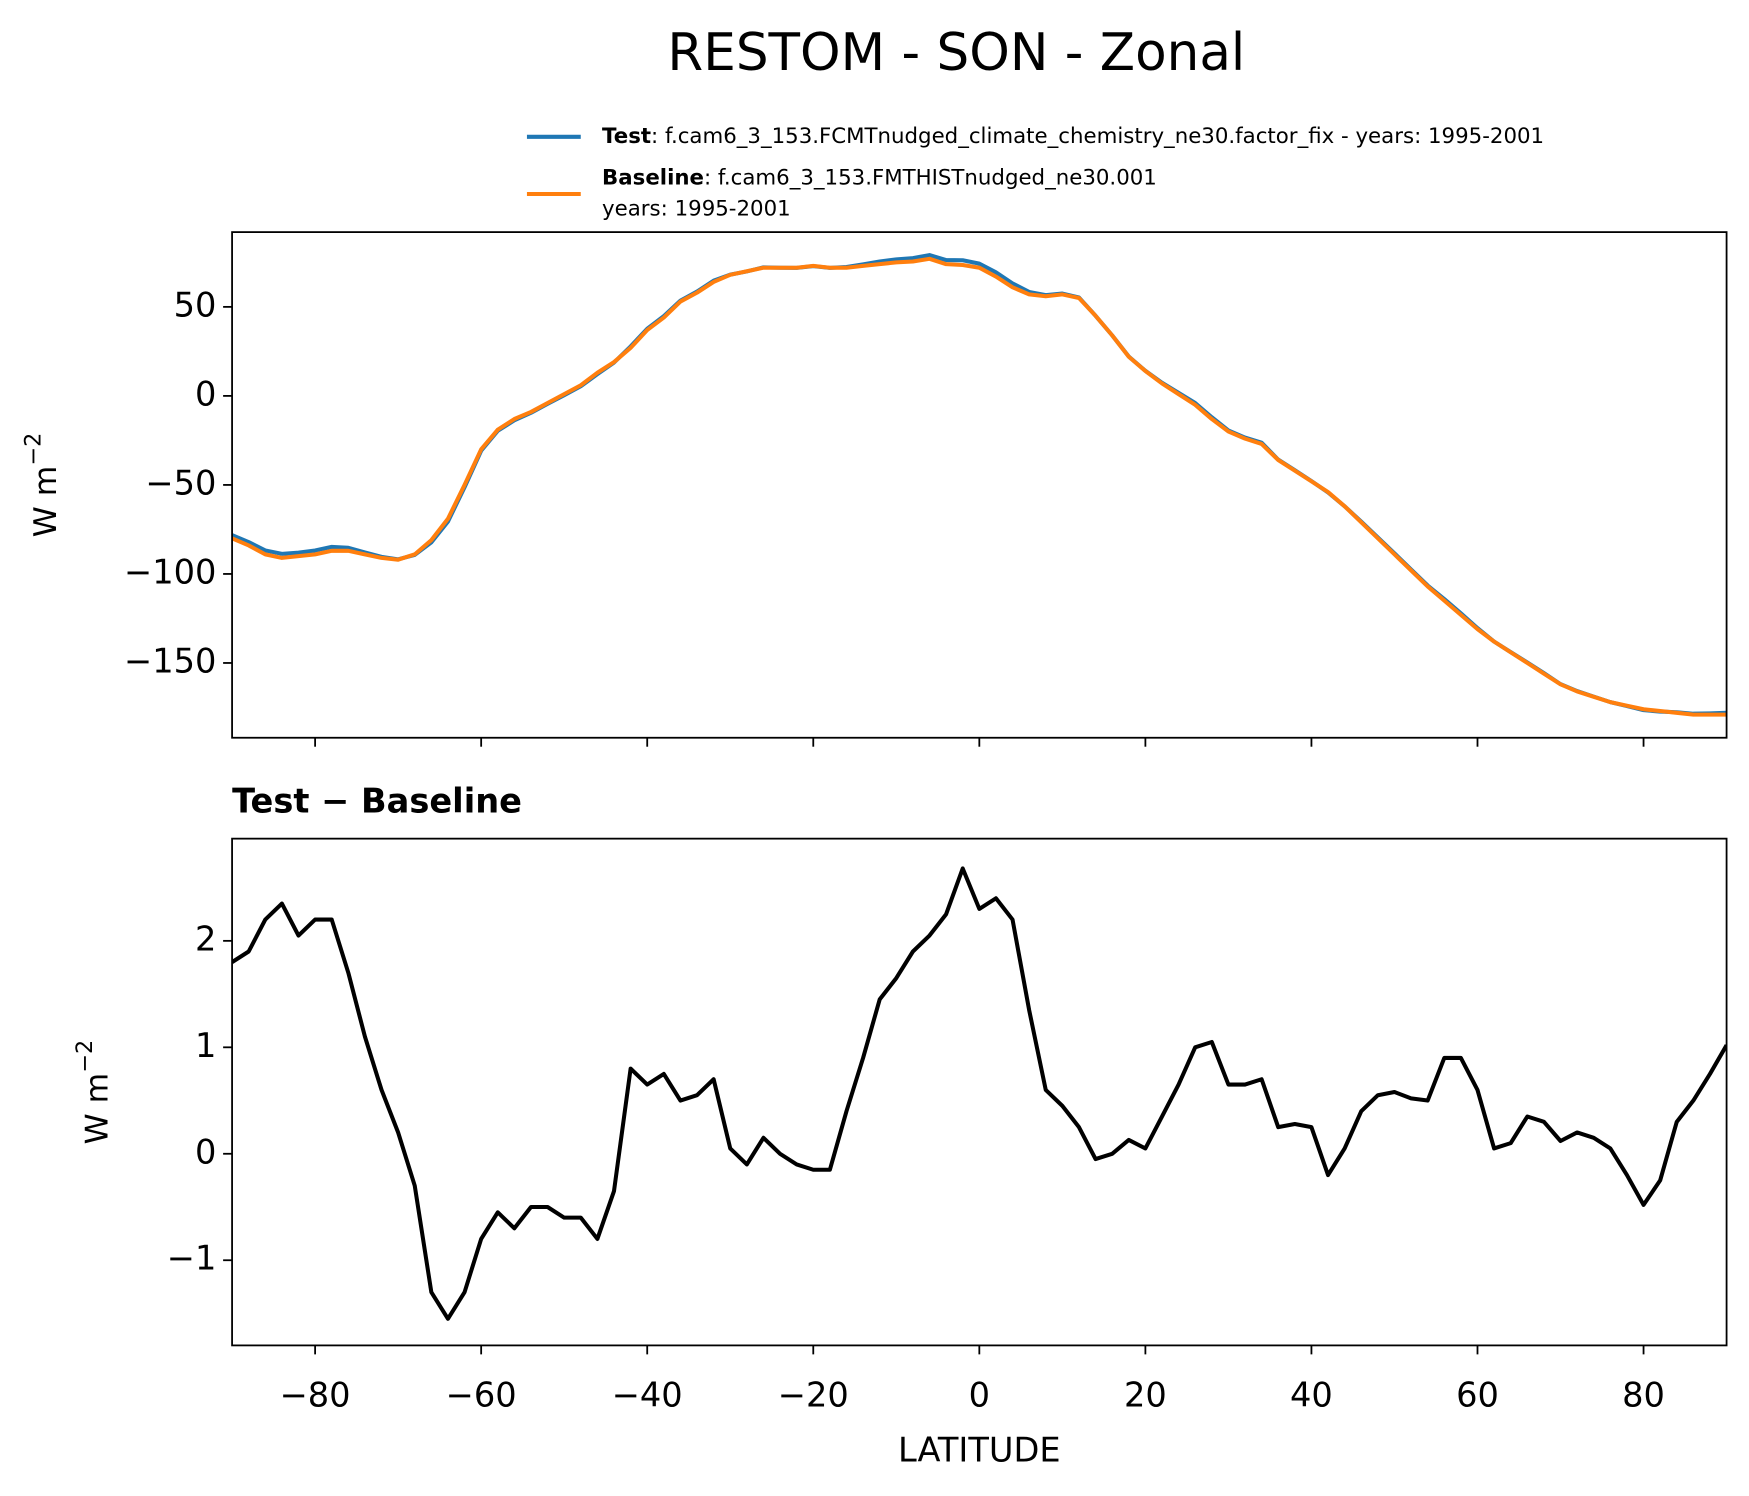  I want to click on x-tick-label: 20, so click(1145, 1394).